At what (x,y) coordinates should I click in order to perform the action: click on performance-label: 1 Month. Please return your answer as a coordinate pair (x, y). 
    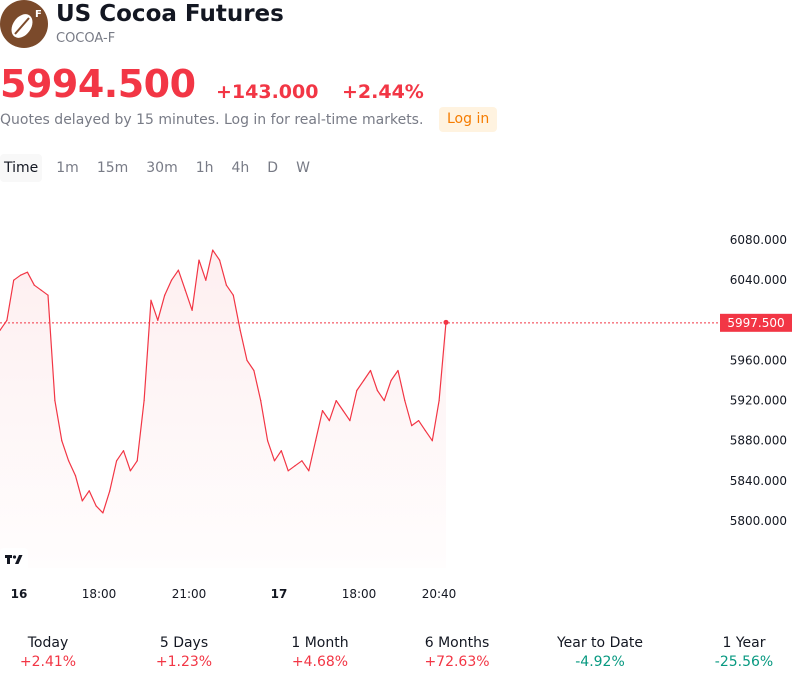
    Looking at the image, I should click on (320, 643).